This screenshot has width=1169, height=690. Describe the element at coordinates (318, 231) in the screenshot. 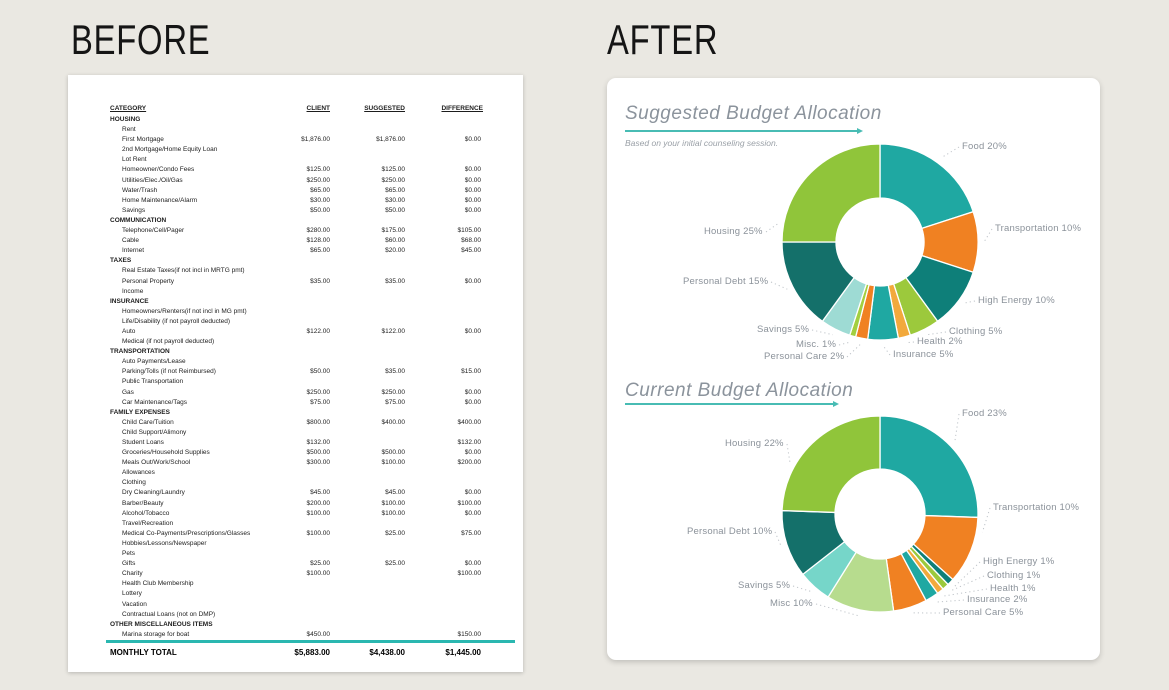

I see `client-value: $280.00` at that location.